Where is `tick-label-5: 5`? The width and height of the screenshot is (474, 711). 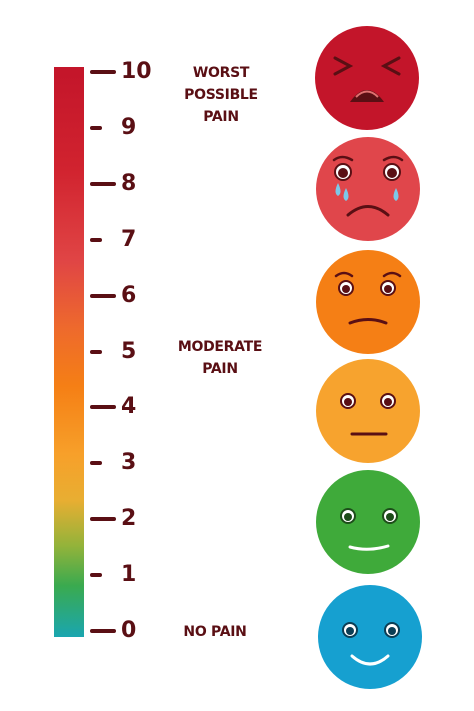
tick-label-5: 5 is located at coordinates (129, 351).